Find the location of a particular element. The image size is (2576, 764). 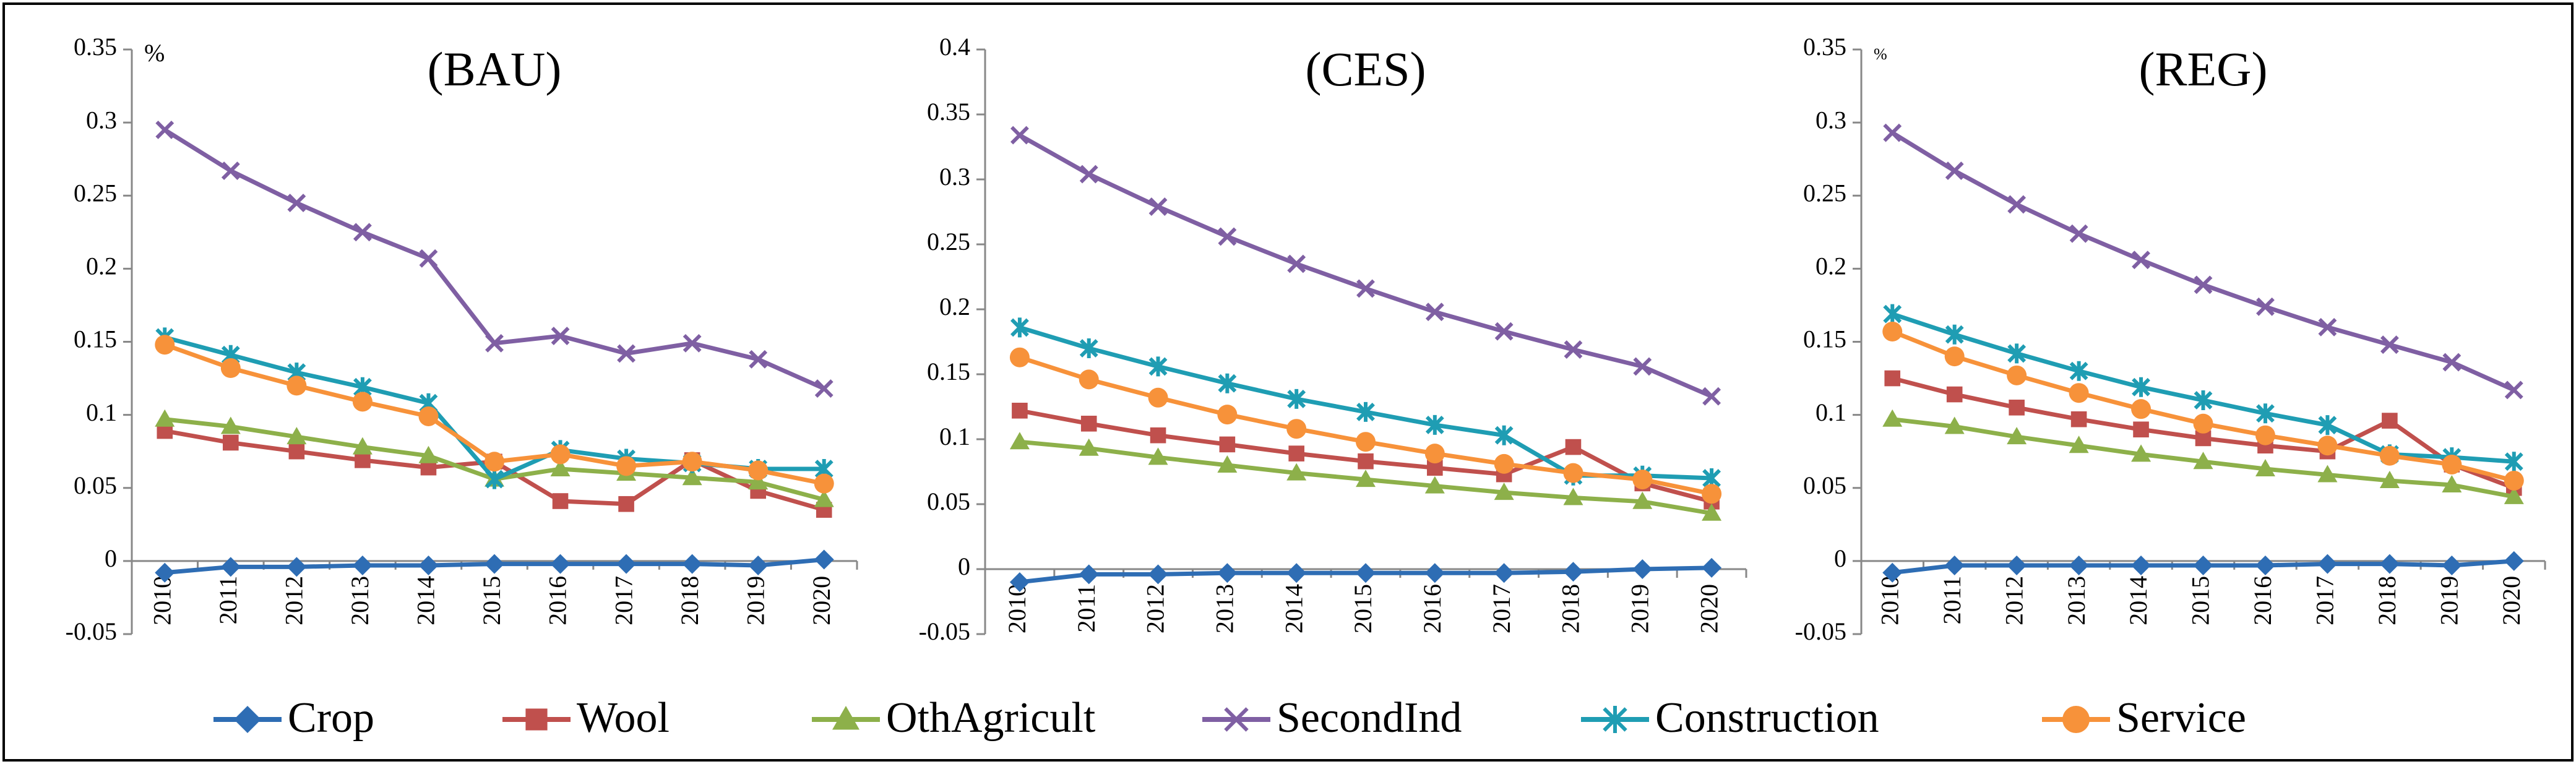

x-tick-label: 2012 is located at coordinates (2014, 600).